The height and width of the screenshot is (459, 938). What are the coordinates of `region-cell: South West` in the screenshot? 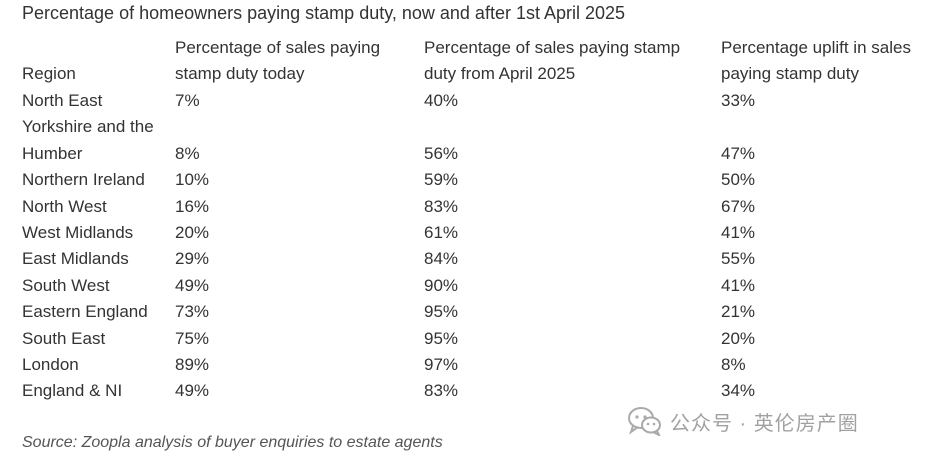 It's located at (66, 285).